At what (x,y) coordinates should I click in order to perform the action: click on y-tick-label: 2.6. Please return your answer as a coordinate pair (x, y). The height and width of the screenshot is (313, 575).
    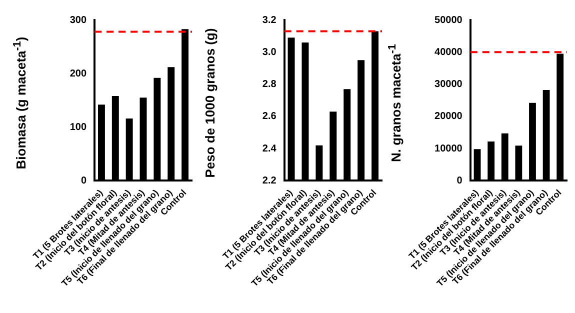
    Looking at the image, I should click on (269, 116).